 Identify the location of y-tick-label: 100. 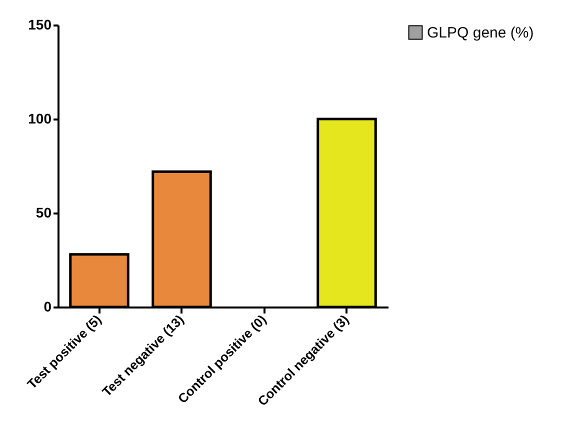
(40, 118).